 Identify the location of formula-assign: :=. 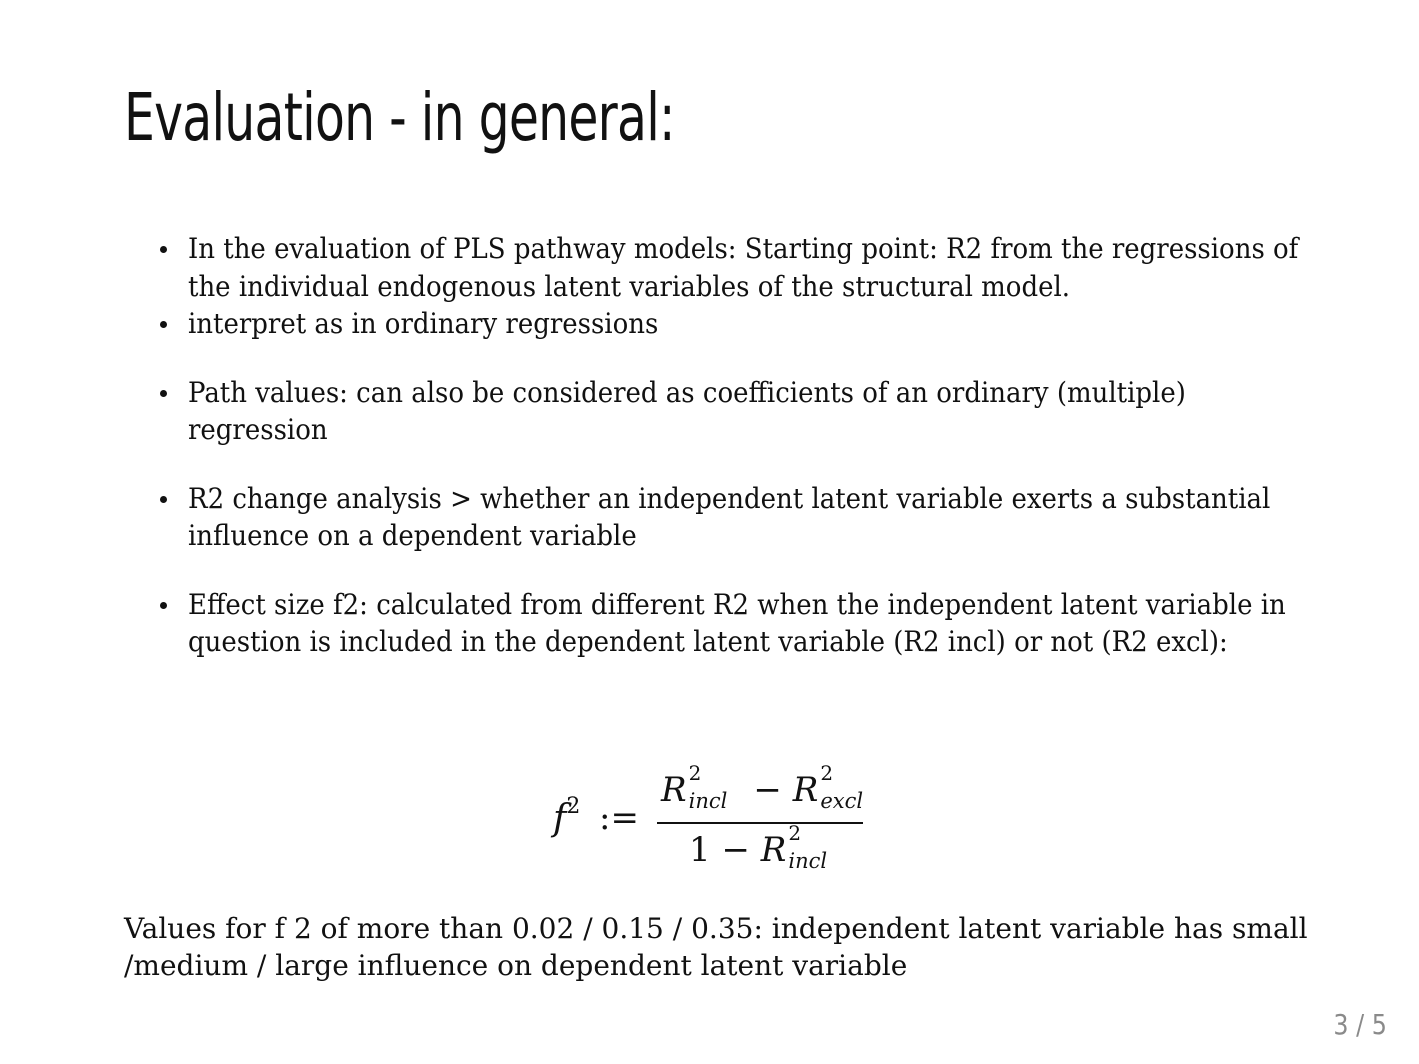
(619, 818).